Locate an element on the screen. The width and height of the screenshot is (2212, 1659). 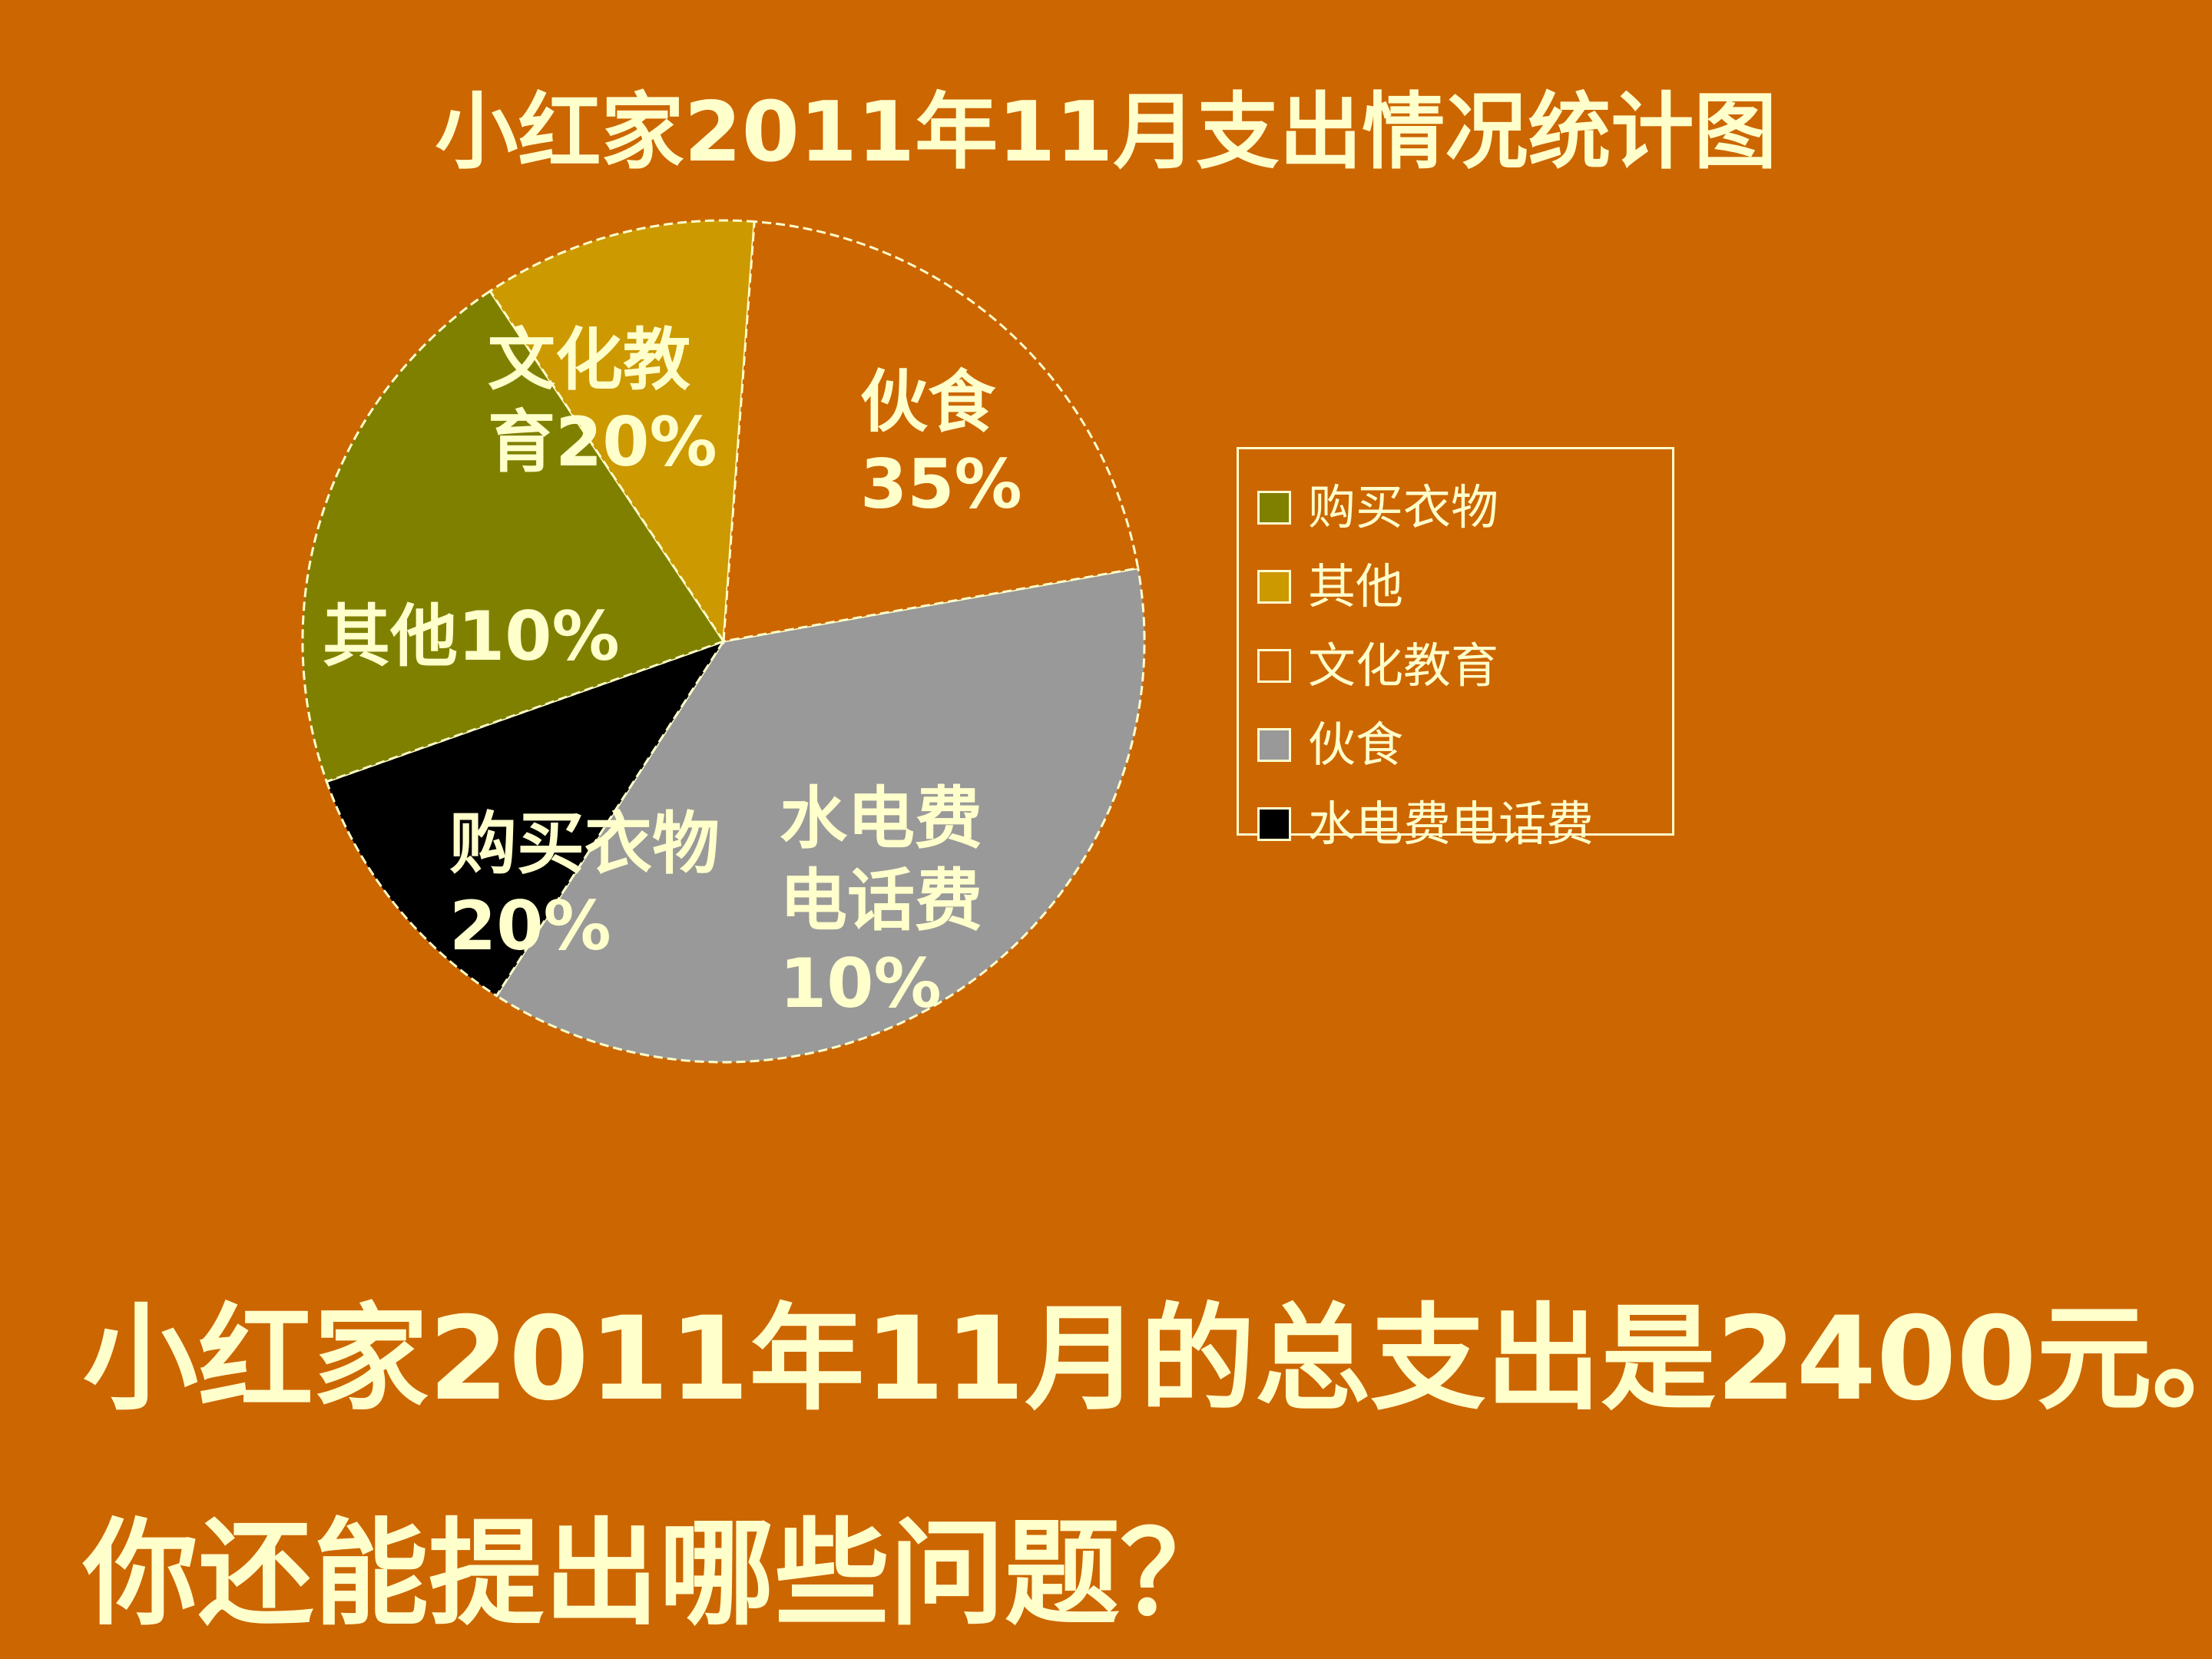
slice-label-line: 其他10% is located at coordinates (471, 637).